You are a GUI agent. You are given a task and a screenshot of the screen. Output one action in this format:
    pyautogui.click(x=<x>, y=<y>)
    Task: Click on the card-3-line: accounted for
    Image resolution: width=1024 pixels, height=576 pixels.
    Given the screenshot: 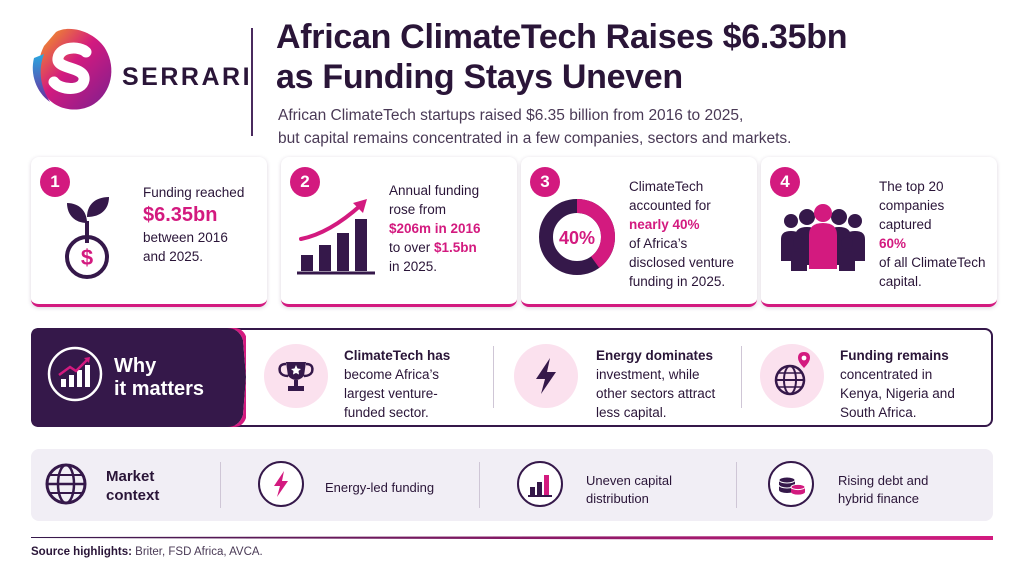 What is the action you would take?
    pyautogui.click(x=670, y=205)
    